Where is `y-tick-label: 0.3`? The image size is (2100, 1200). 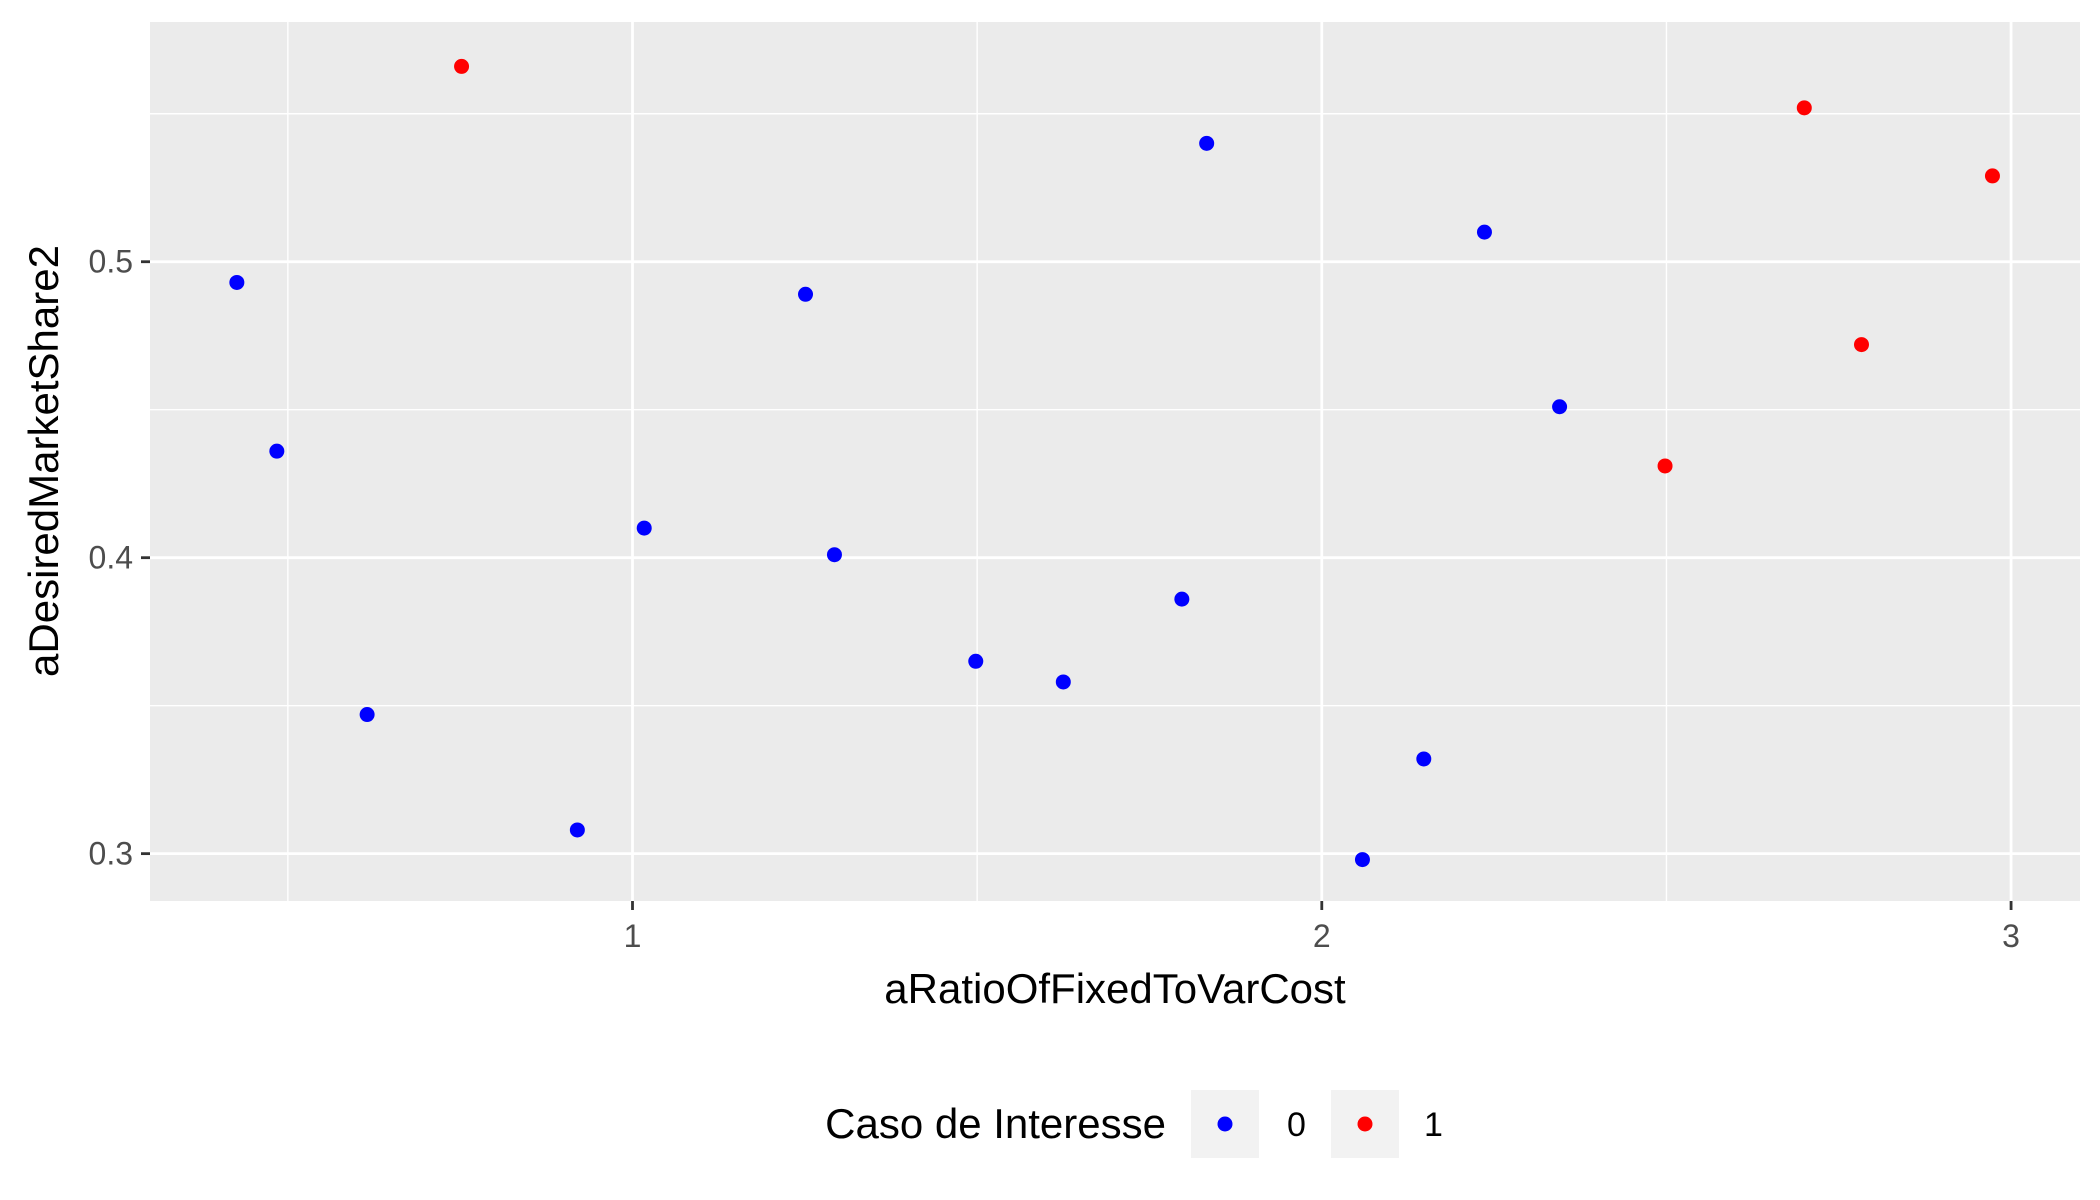
y-tick-label: 0.3 is located at coordinates (111, 854).